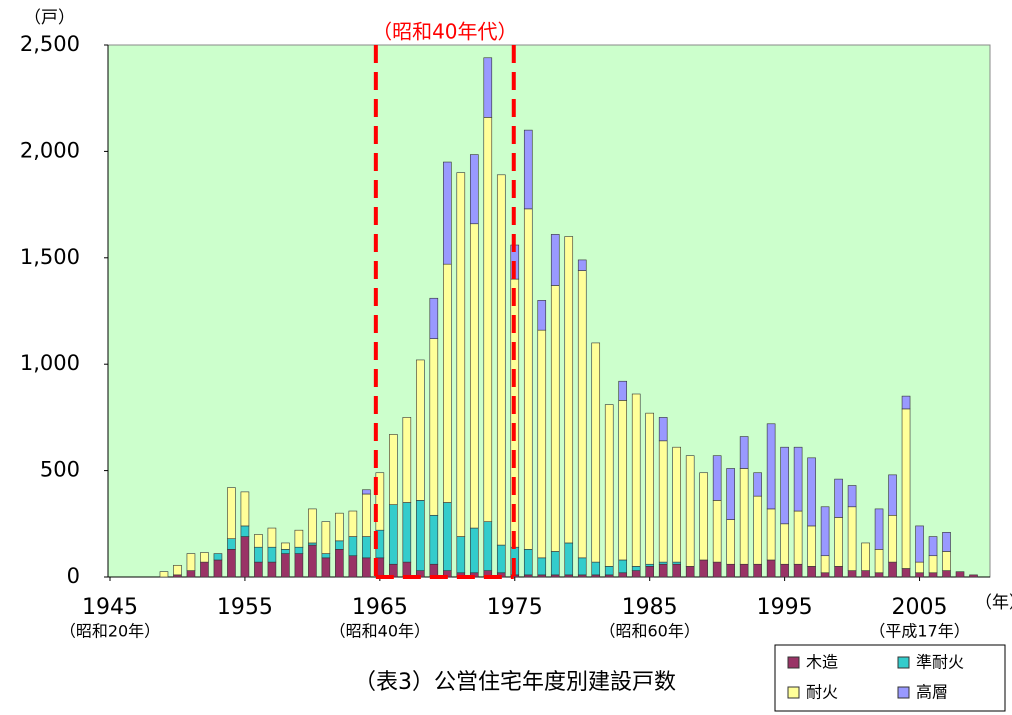  What do you see at coordinates (444, 32) in the screenshot?
I see `highlight-label: （昭和40年代）` at bounding box center [444, 32].